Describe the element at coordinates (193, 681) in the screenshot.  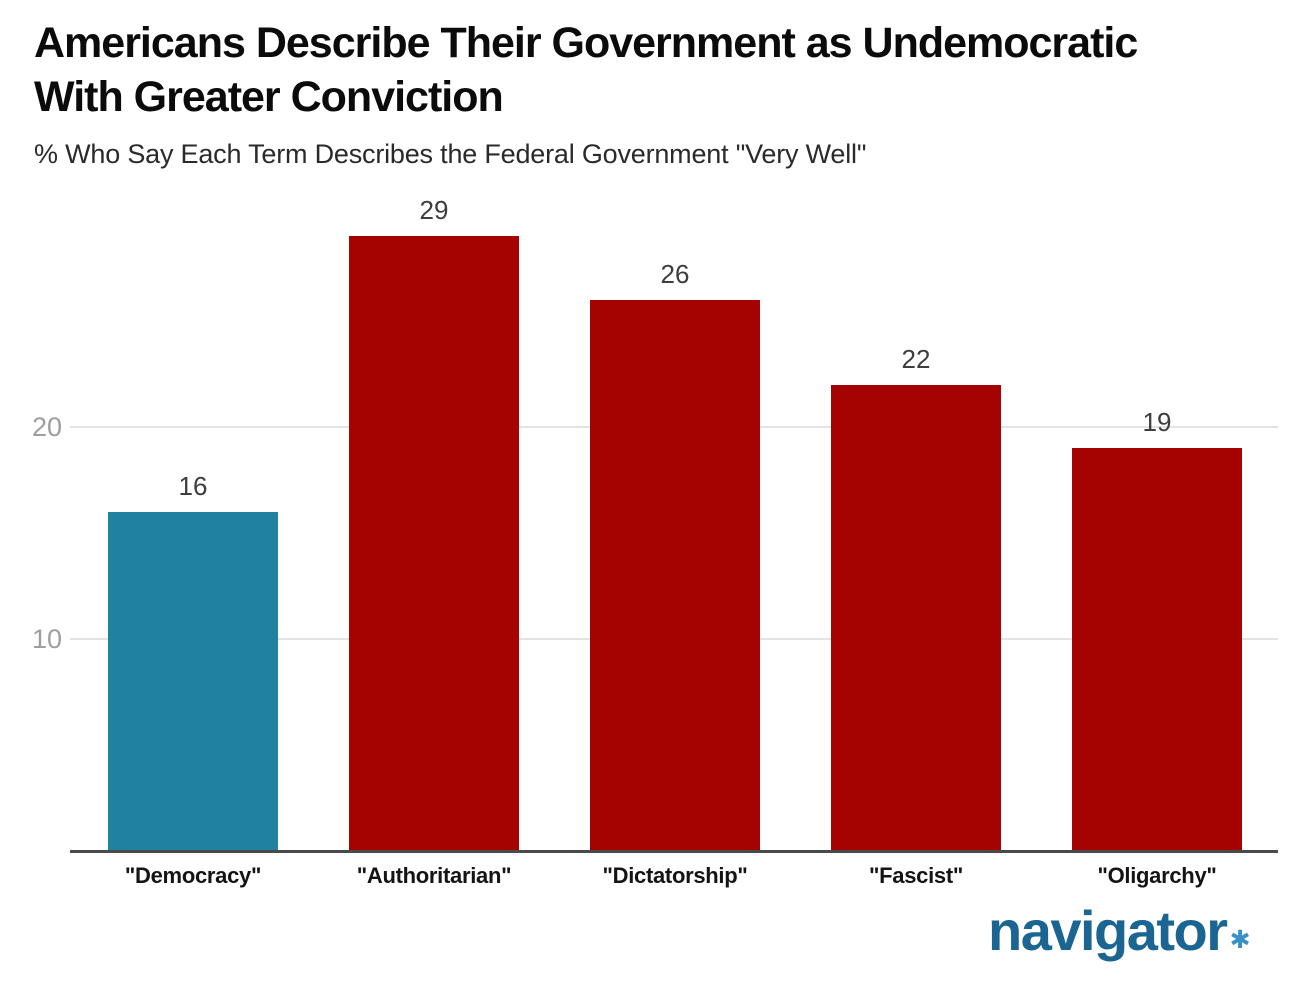
I see `bar-democracy` at that location.